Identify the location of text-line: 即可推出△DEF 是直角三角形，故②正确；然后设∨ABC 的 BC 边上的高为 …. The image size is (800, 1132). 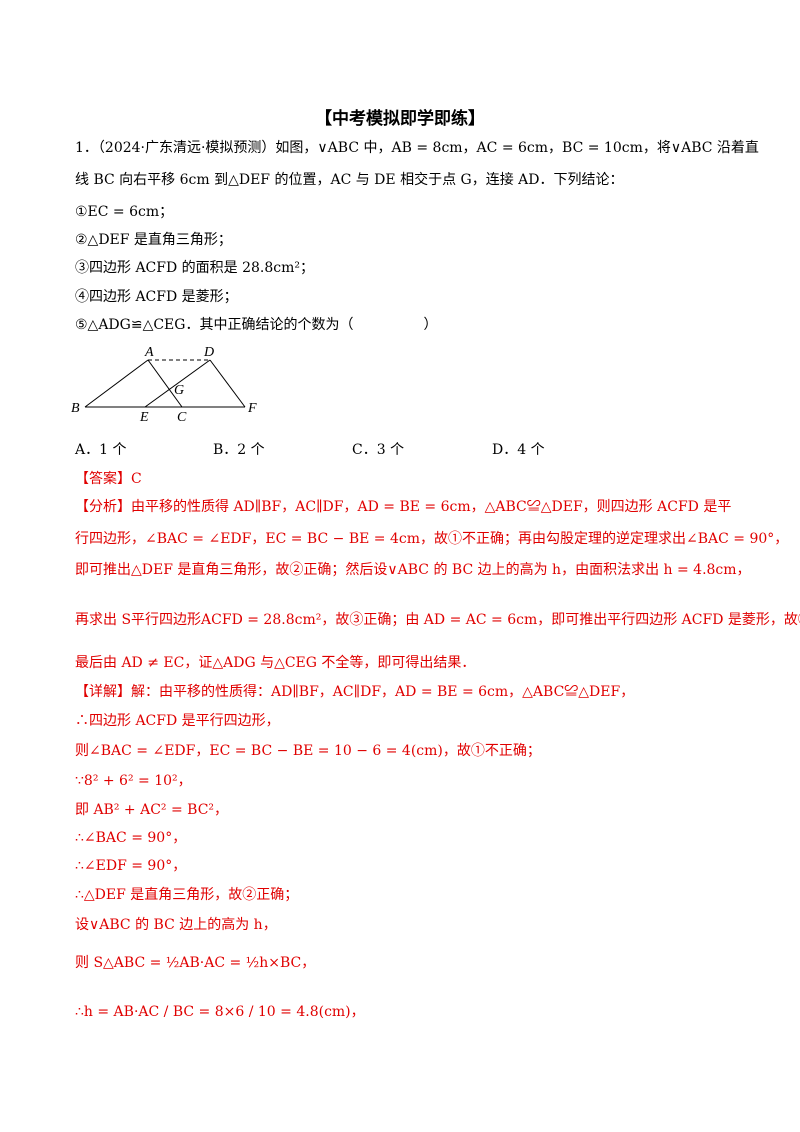
(413, 570).